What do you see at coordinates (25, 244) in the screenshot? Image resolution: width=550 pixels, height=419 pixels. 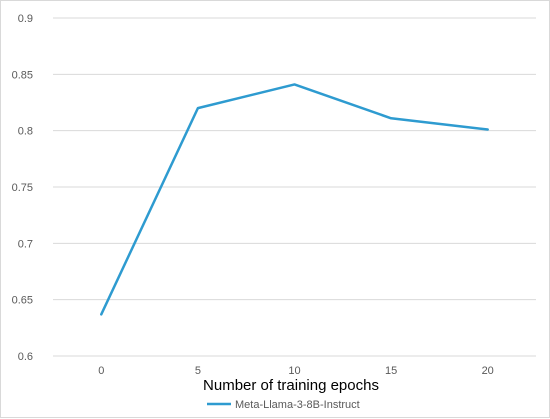 I see `y-tick-label: 0.7` at bounding box center [25, 244].